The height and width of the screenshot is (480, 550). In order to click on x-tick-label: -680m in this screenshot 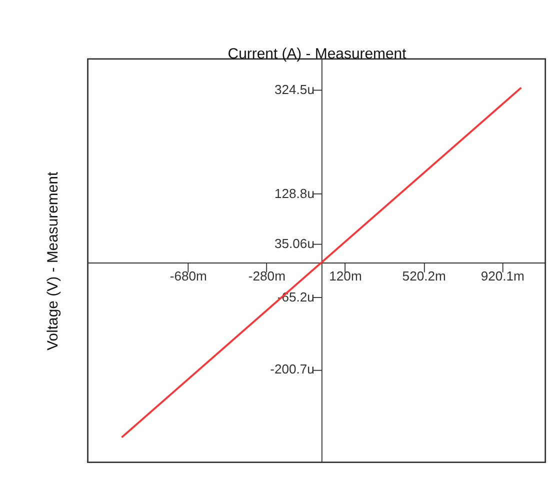, I will do `click(189, 276)`.